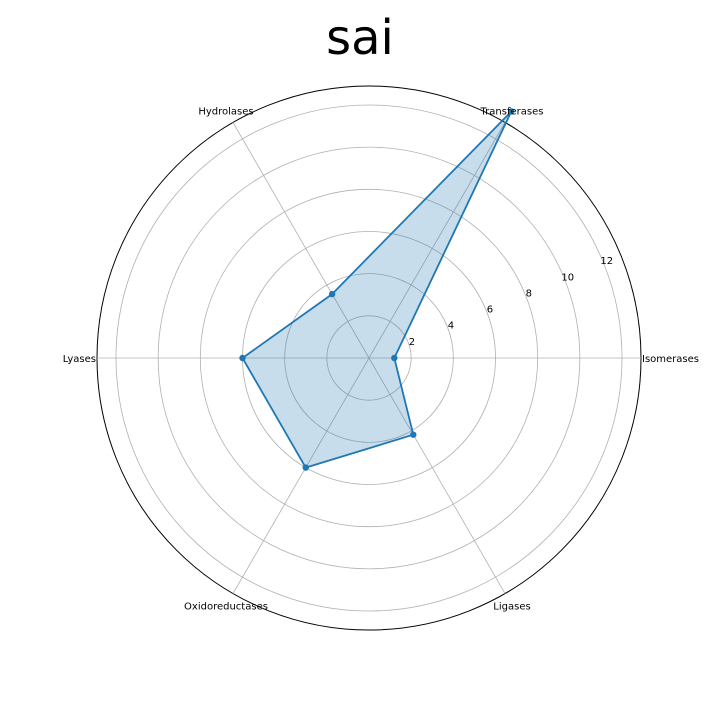 The height and width of the screenshot is (720, 720). What do you see at coordinates (511, 607) in the screenshot?
I see `category-label: Ligases` at bounding box center [511, 607].